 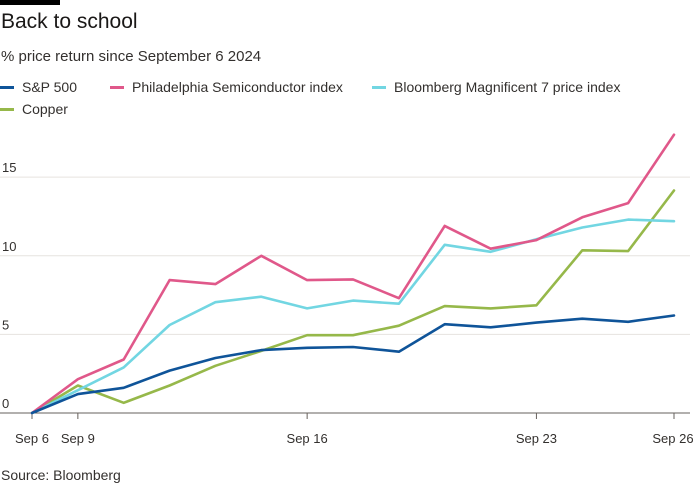 What do you see at coordinates (61, 475) in the screenshot?
I see `source-note: Source: Bloomberg` at bounding box center [61, 475].